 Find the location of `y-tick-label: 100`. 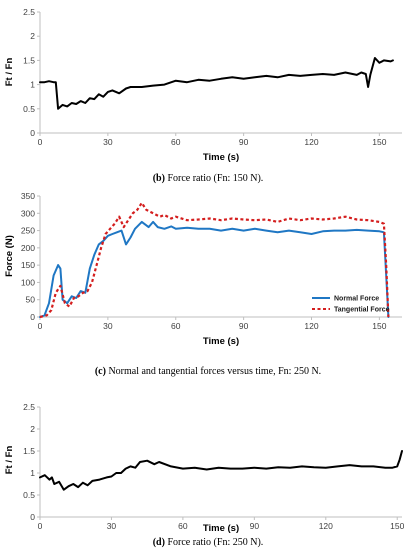

y-tick-label: 100 is located at coordinates (28, 282).